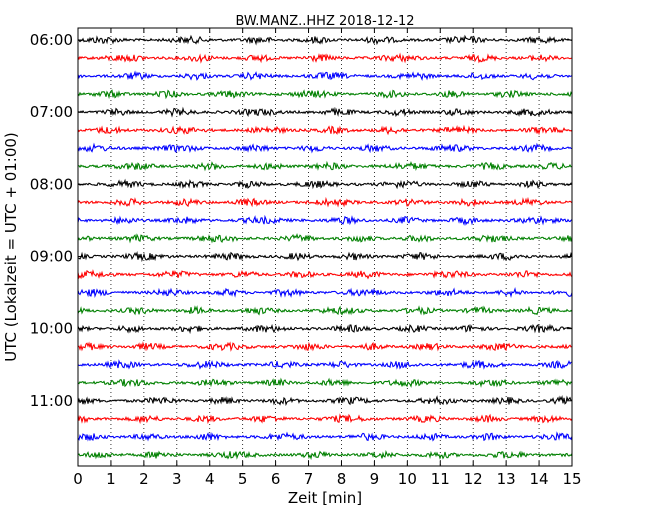 The height and width of the screenshot is (520, 650). What do you see at coordinates (51, 112) in the screenshot?
I see `y-tick-label: 07:00` at bounding box center [51, 112].